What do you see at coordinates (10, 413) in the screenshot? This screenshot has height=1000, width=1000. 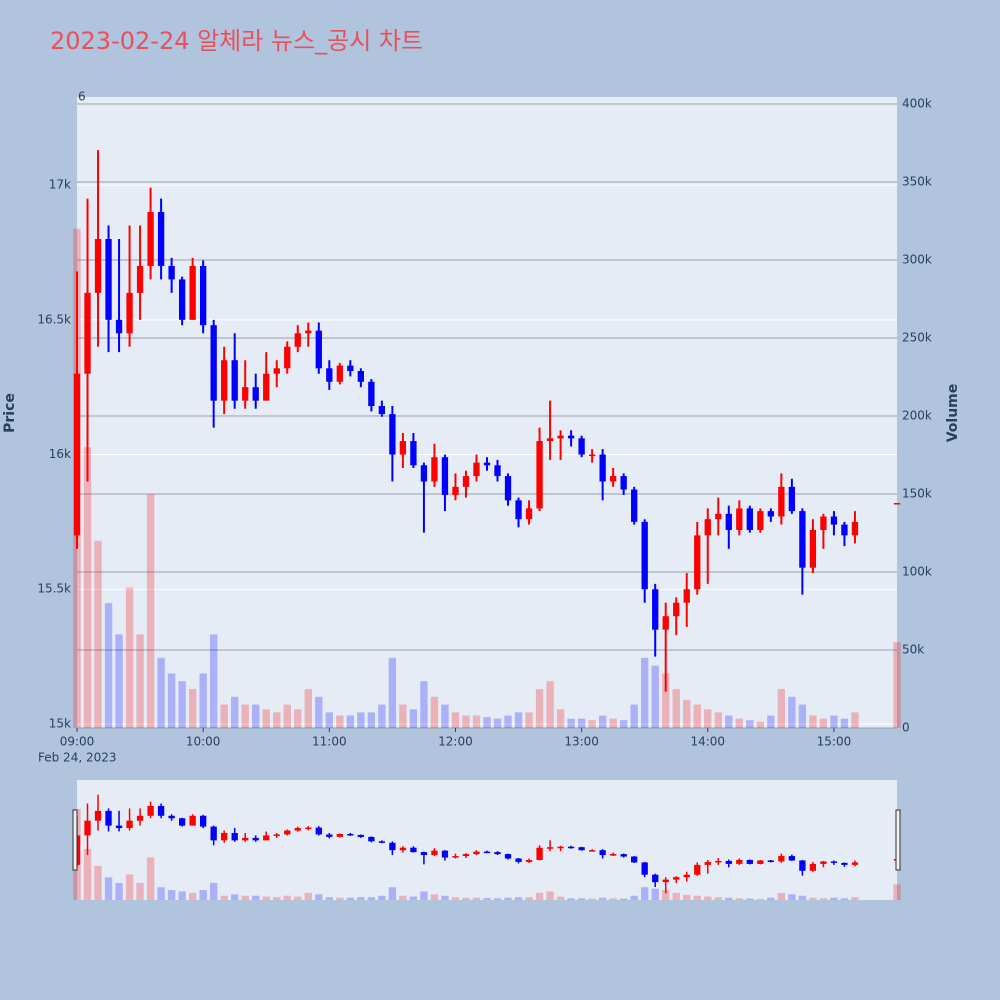 I see `y-axis-title: Price` at bounding box center [10, 413].